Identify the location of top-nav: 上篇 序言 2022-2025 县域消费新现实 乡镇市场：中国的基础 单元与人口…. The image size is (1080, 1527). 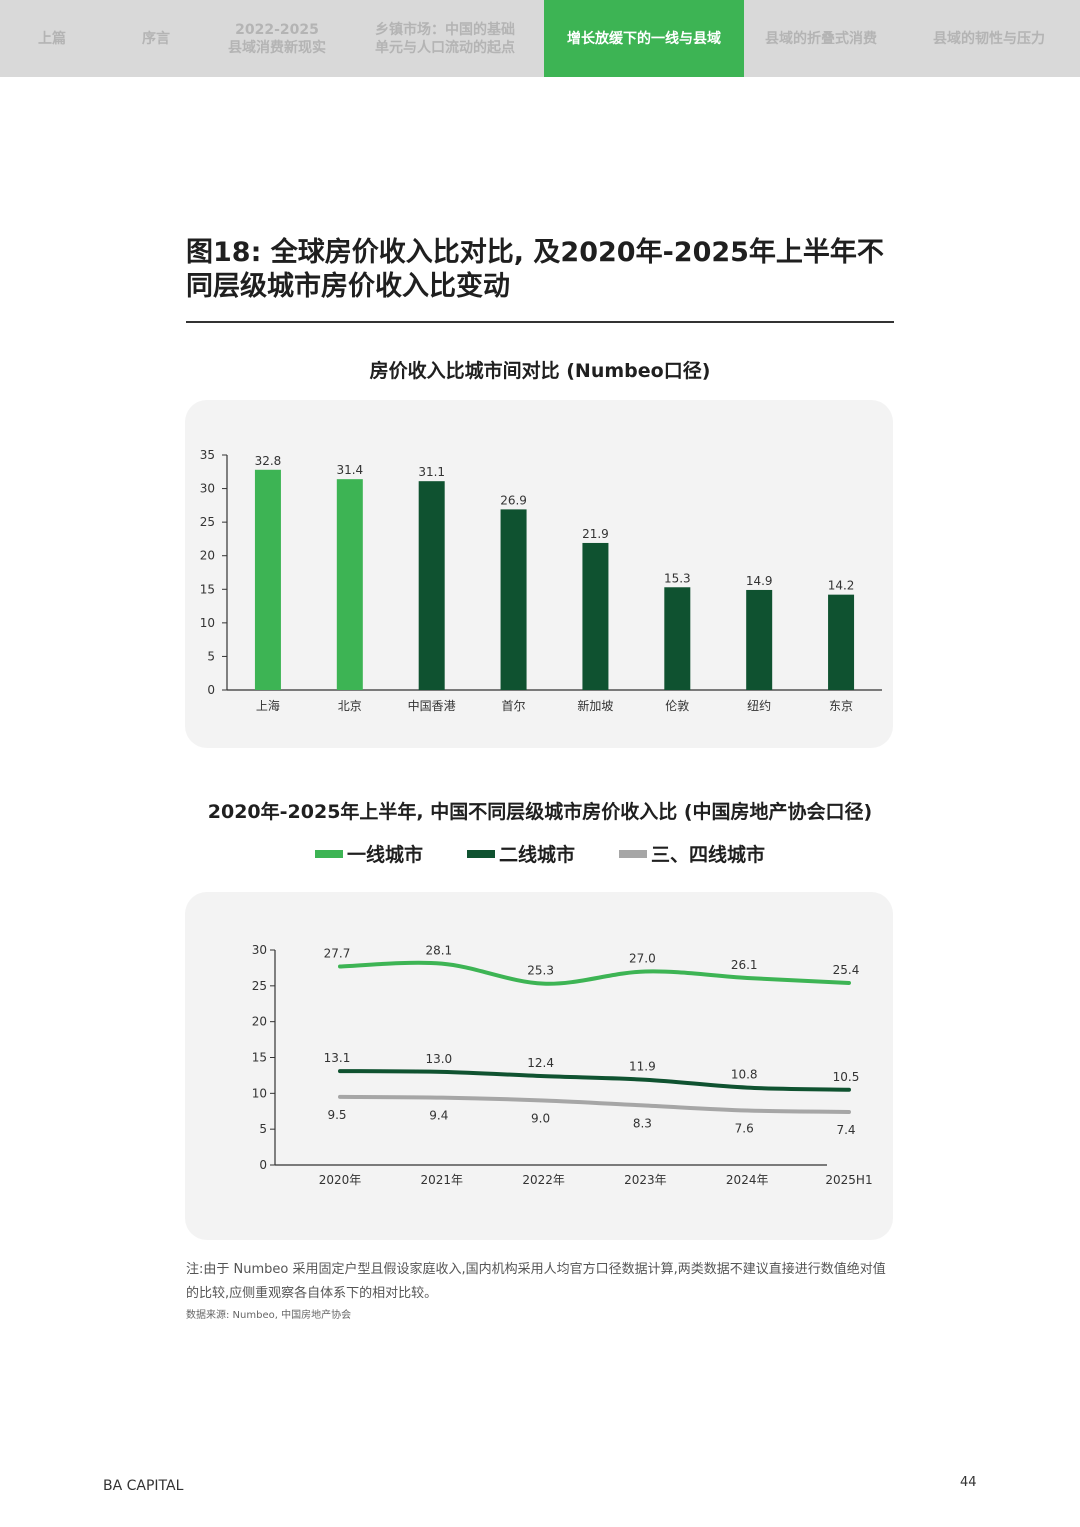
(540, 38).